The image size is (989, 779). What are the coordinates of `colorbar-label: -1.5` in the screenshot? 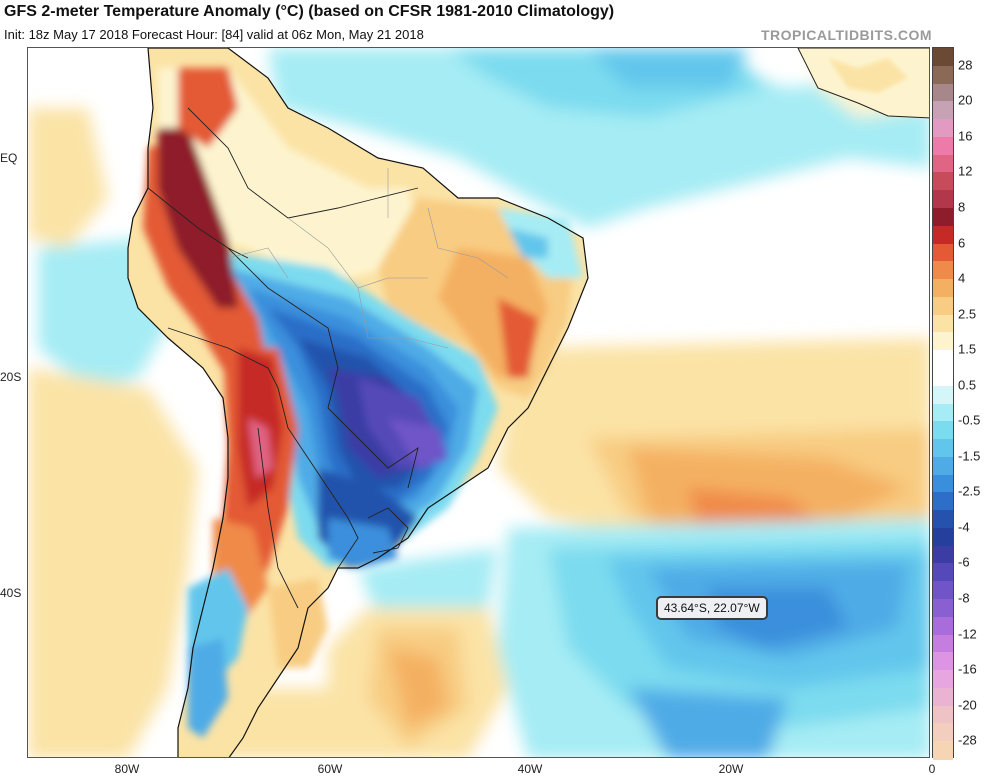 It's located at (969, 456).